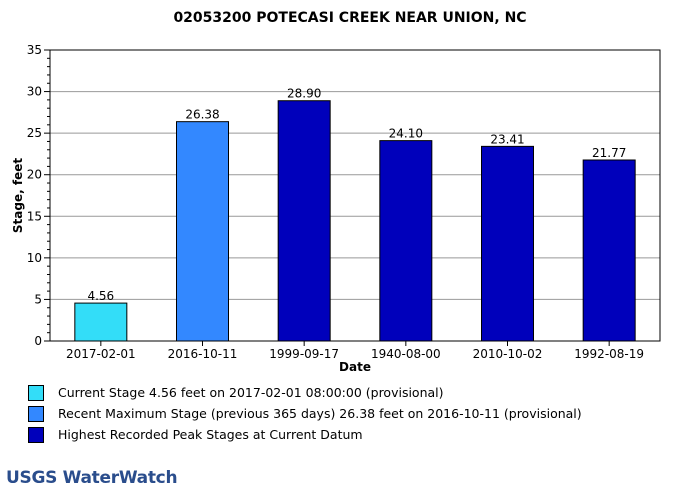 This screenshot has height=500, width=700. What do you see at coordinates (609, 153) in the screenshot?
I see `bar-value-label: 21.77` at bounding box center [609, 153].